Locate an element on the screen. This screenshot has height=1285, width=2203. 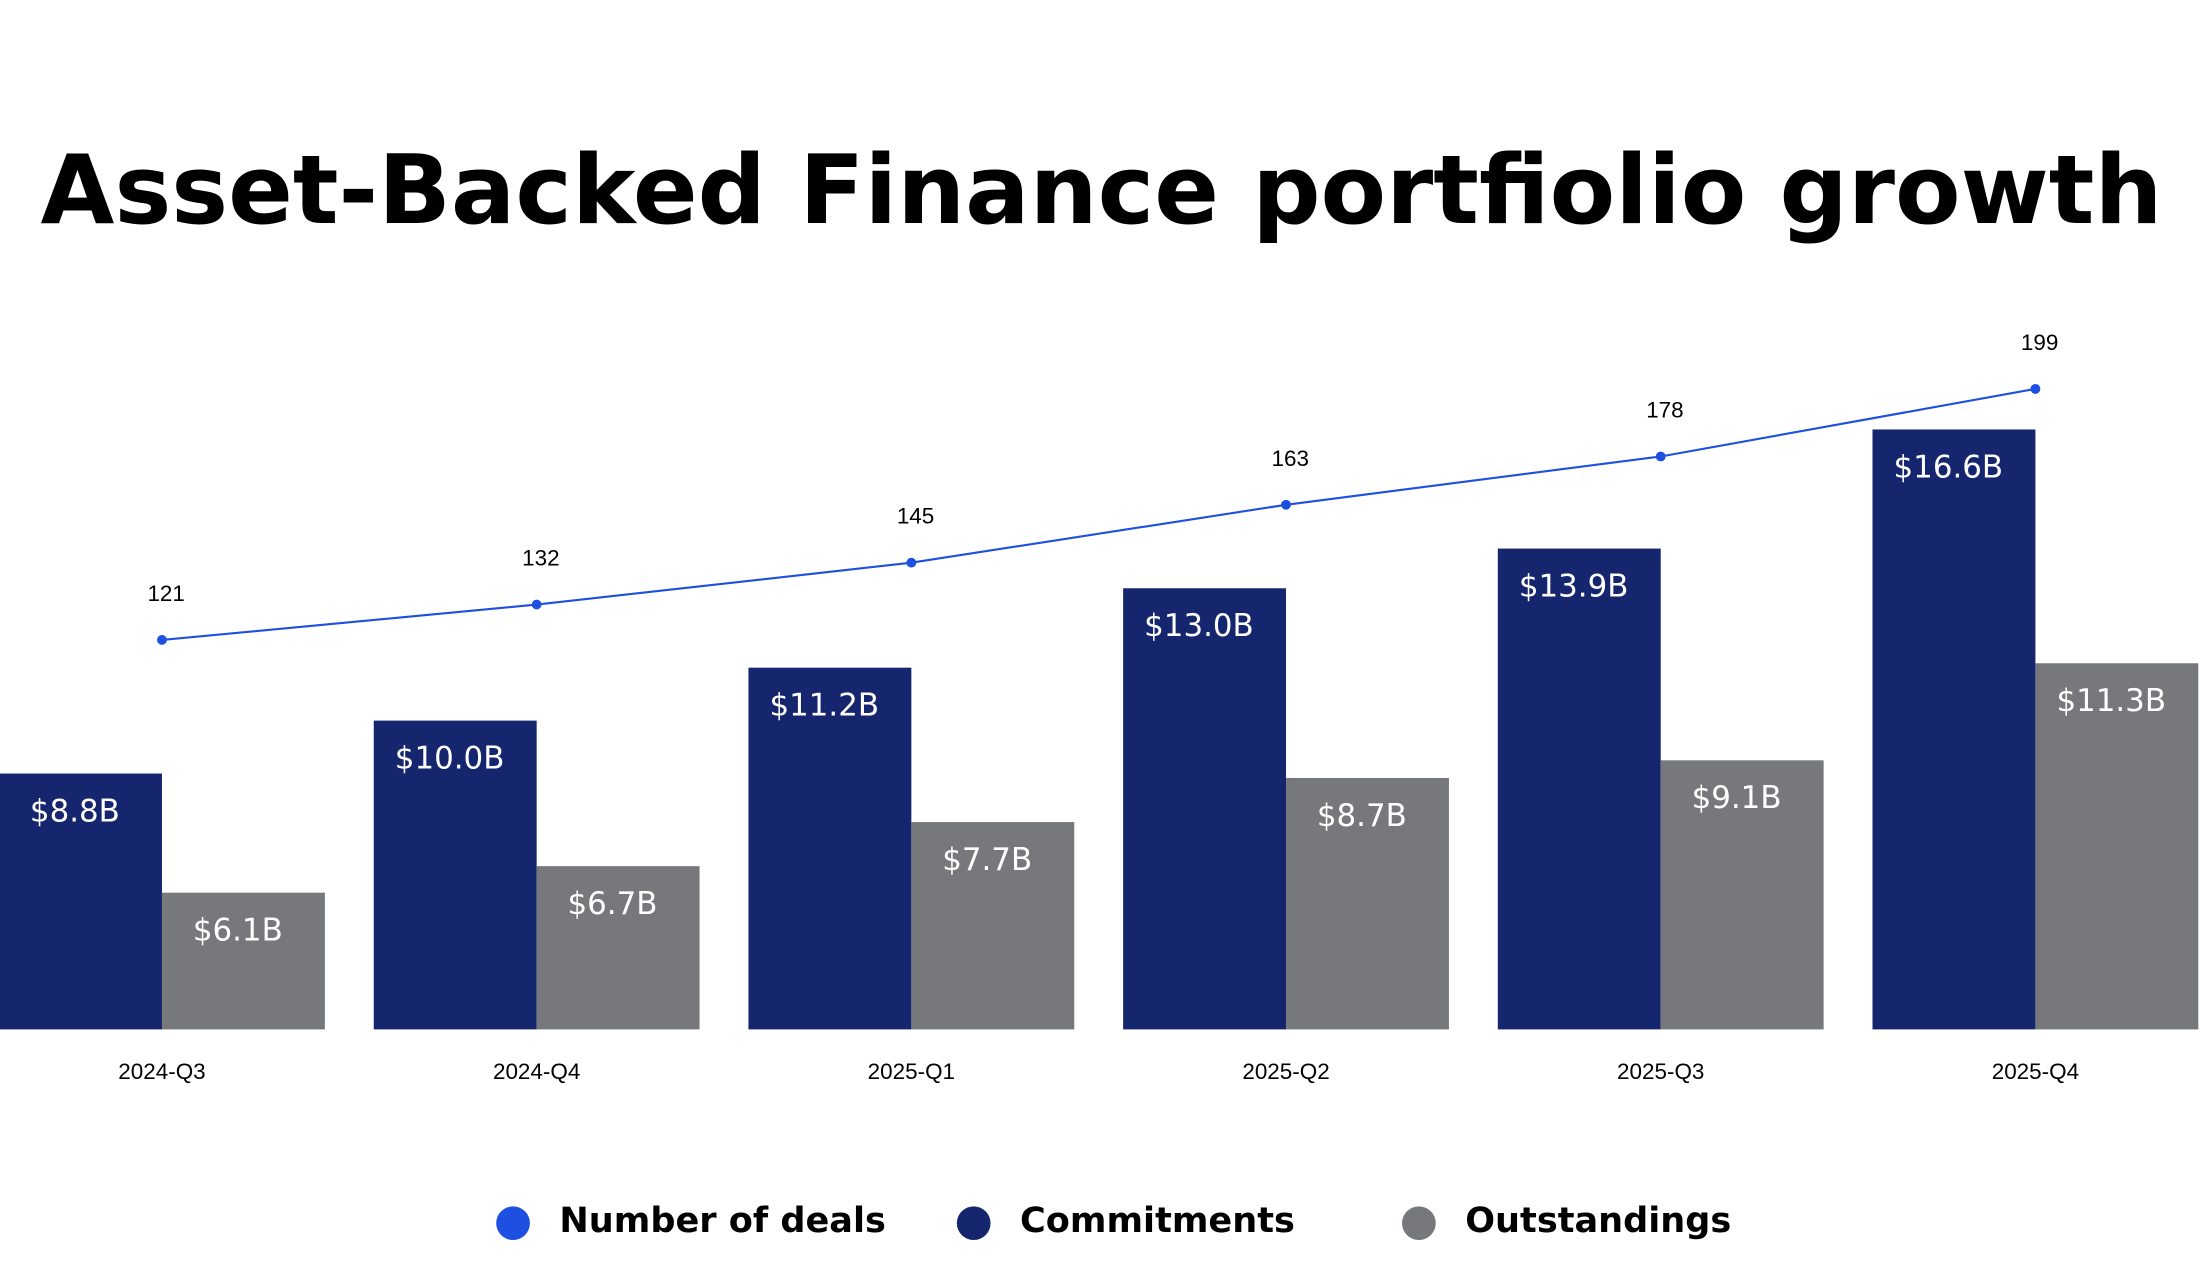
point-label: 178 is located at coordinates (1664, 409).